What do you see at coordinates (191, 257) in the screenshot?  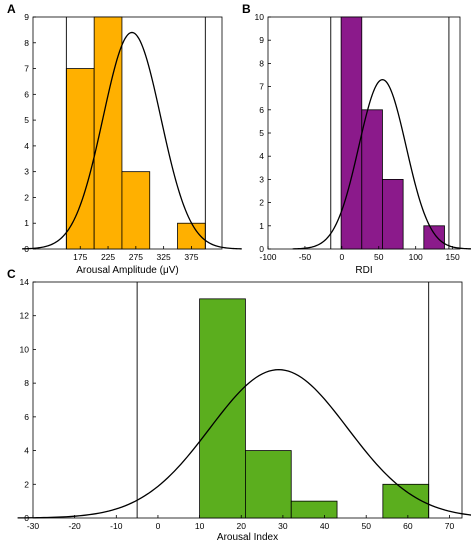 I see `x-tick-label: 375` at bounding box center [191, 257].